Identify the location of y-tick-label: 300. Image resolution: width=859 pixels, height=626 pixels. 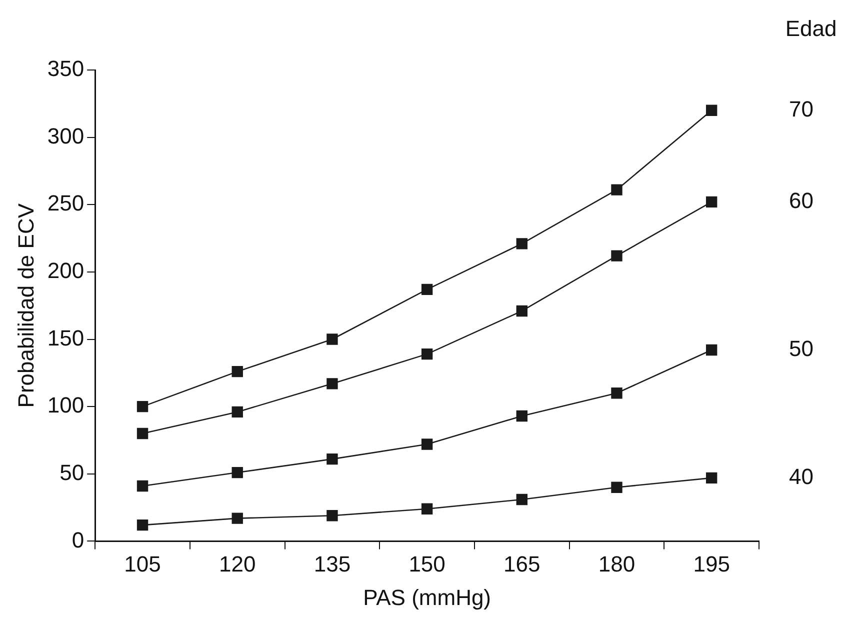
(65, 135).